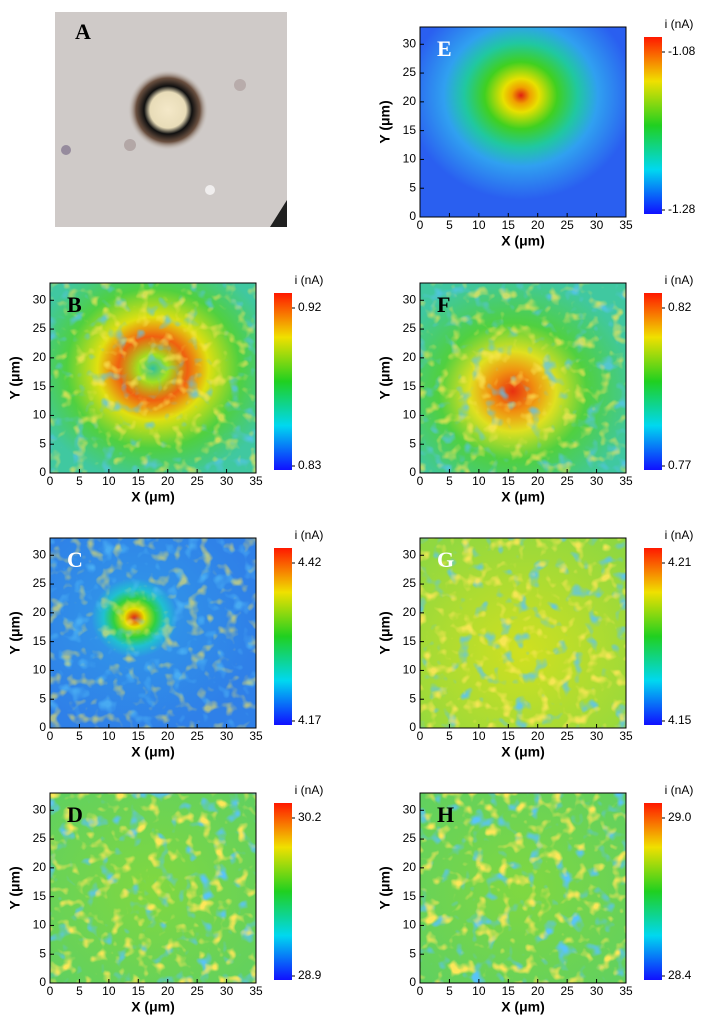 This screenshot has height=1027, width=709. What do you see at coordinates (680, 307) in the screenshot?
I see `colorbar-tick-label: 0.82` at bounding box center [680, 307].